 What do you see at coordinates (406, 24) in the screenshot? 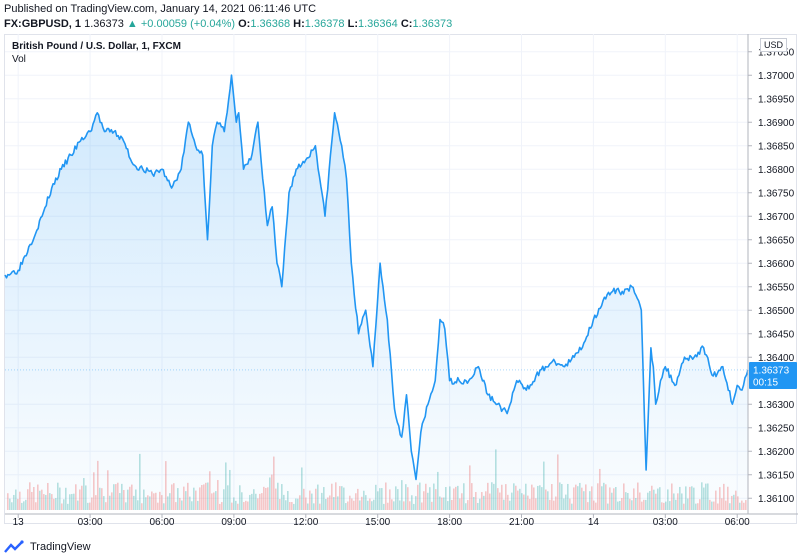
I see `close-label: C:` at bounding box center [406, 24].